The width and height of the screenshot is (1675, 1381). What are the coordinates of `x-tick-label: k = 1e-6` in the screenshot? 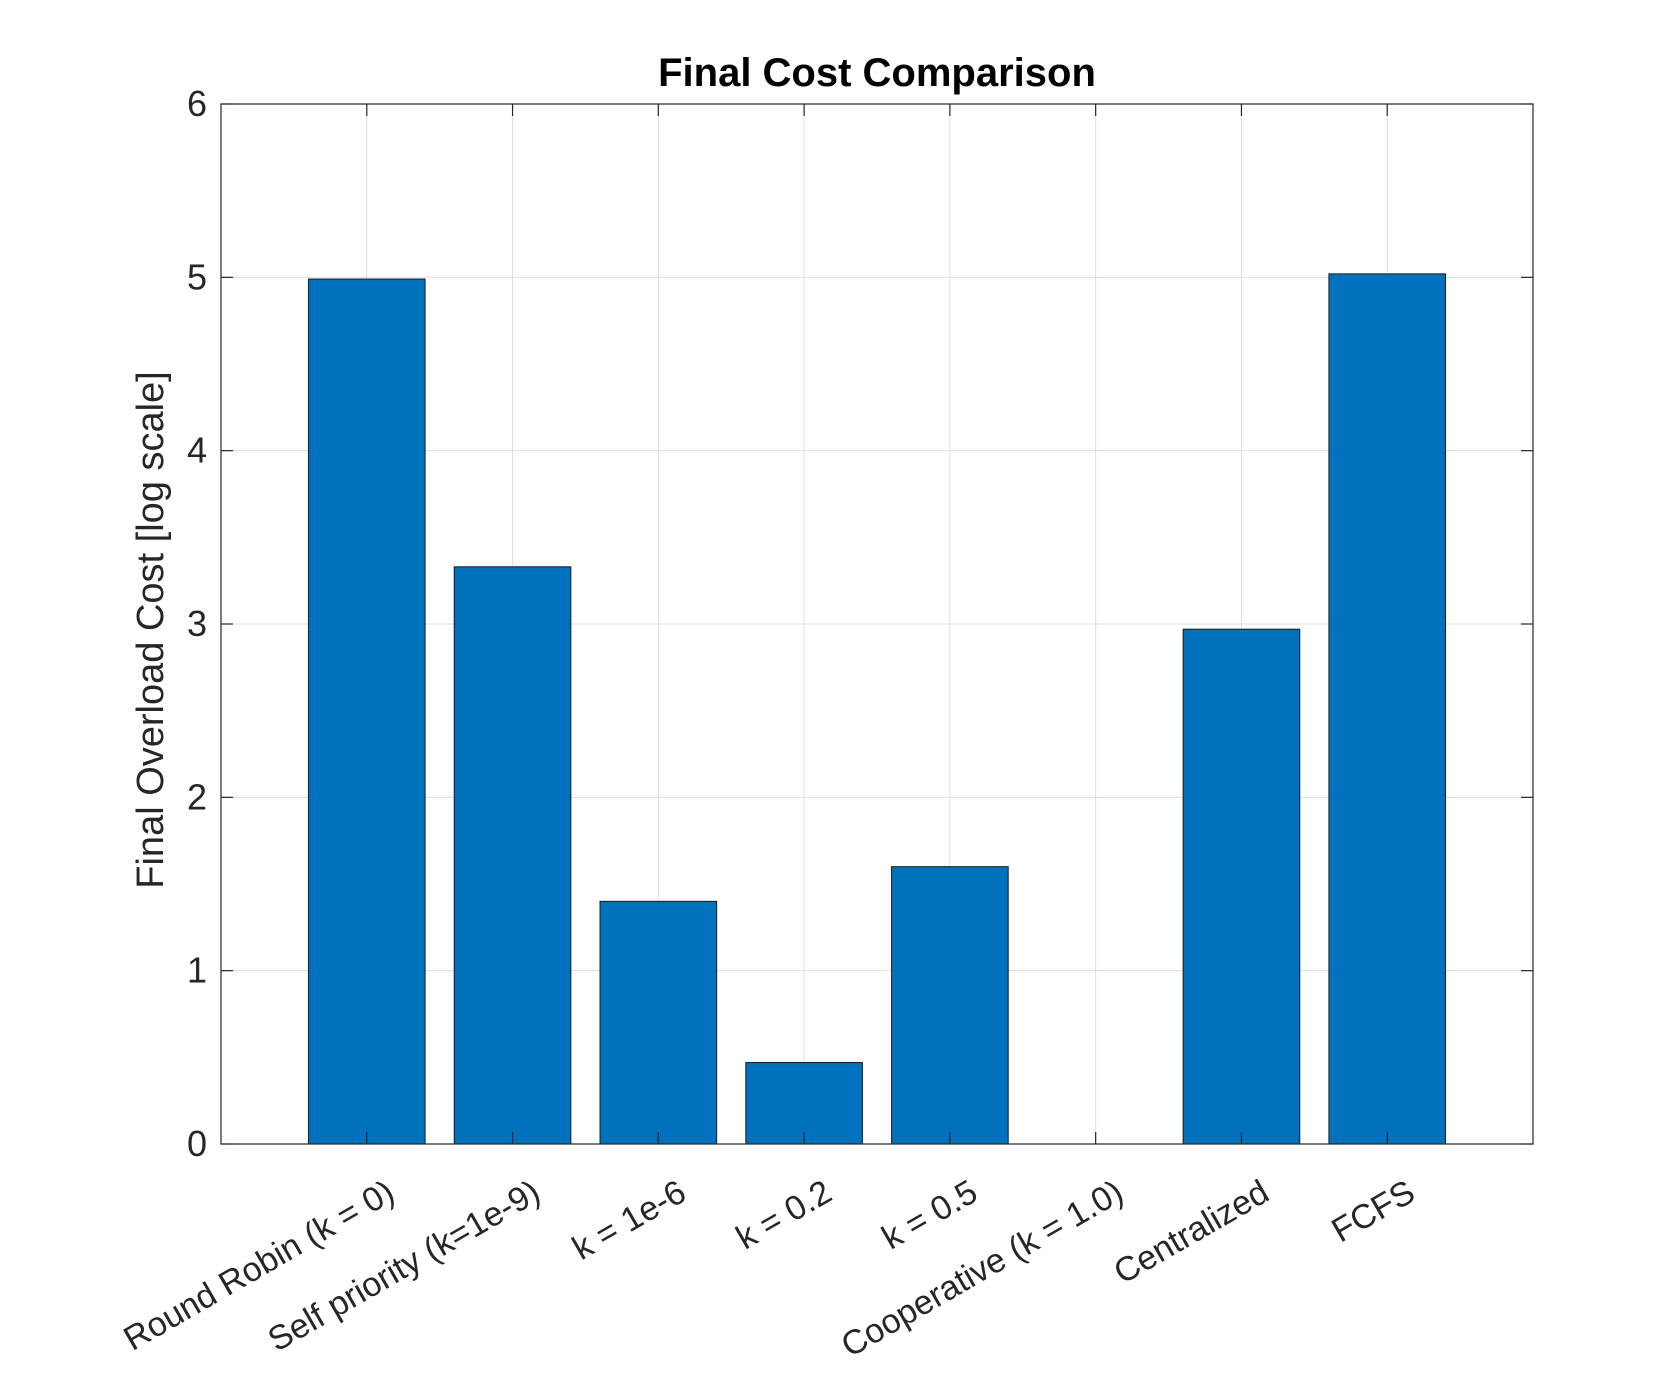 It's located at (629, 1220).